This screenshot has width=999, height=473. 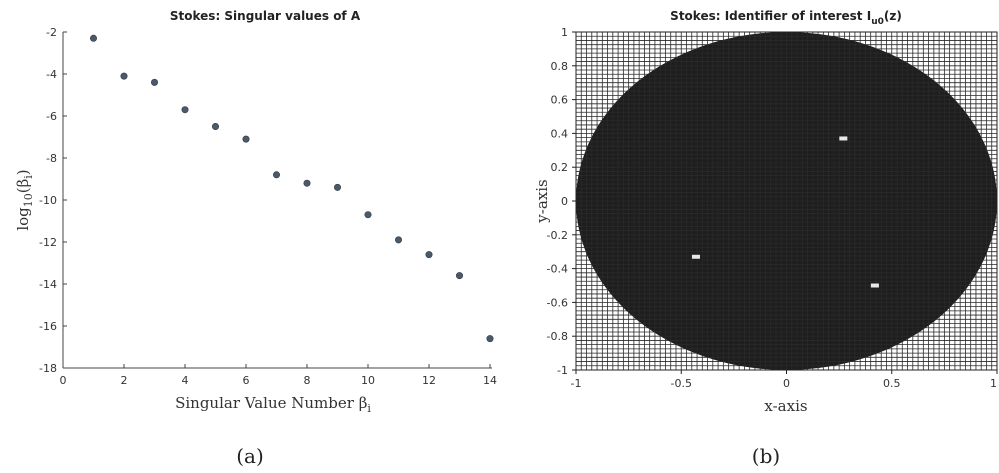 I want to click on chart-b-y-label: y-axis, so click(x=542, y=201).